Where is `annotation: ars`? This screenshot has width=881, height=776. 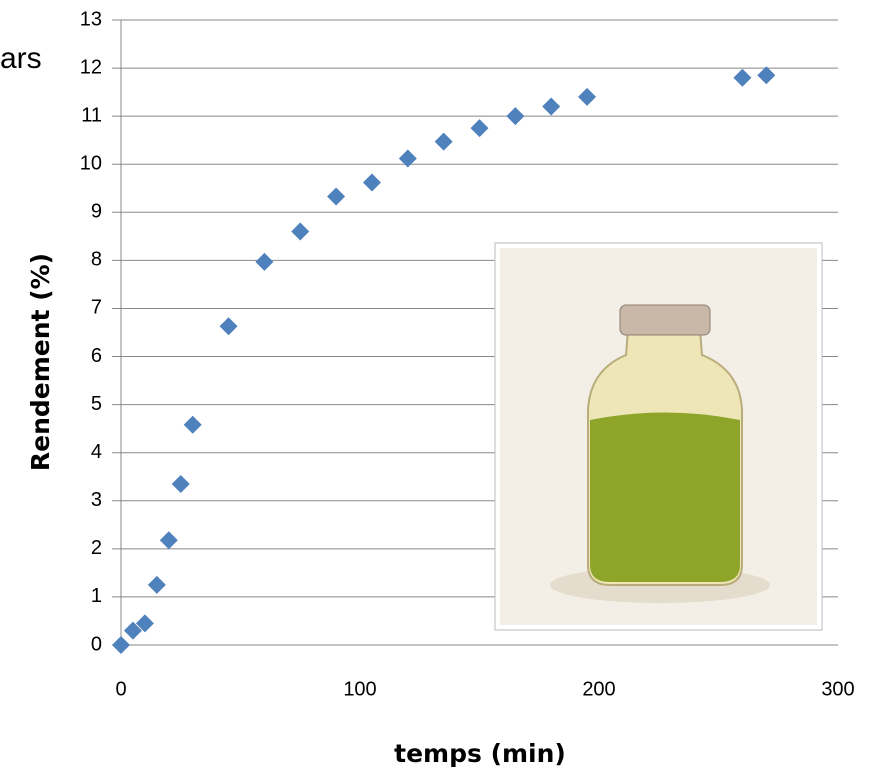 annotation: ars is located at coordinates (21, 58).